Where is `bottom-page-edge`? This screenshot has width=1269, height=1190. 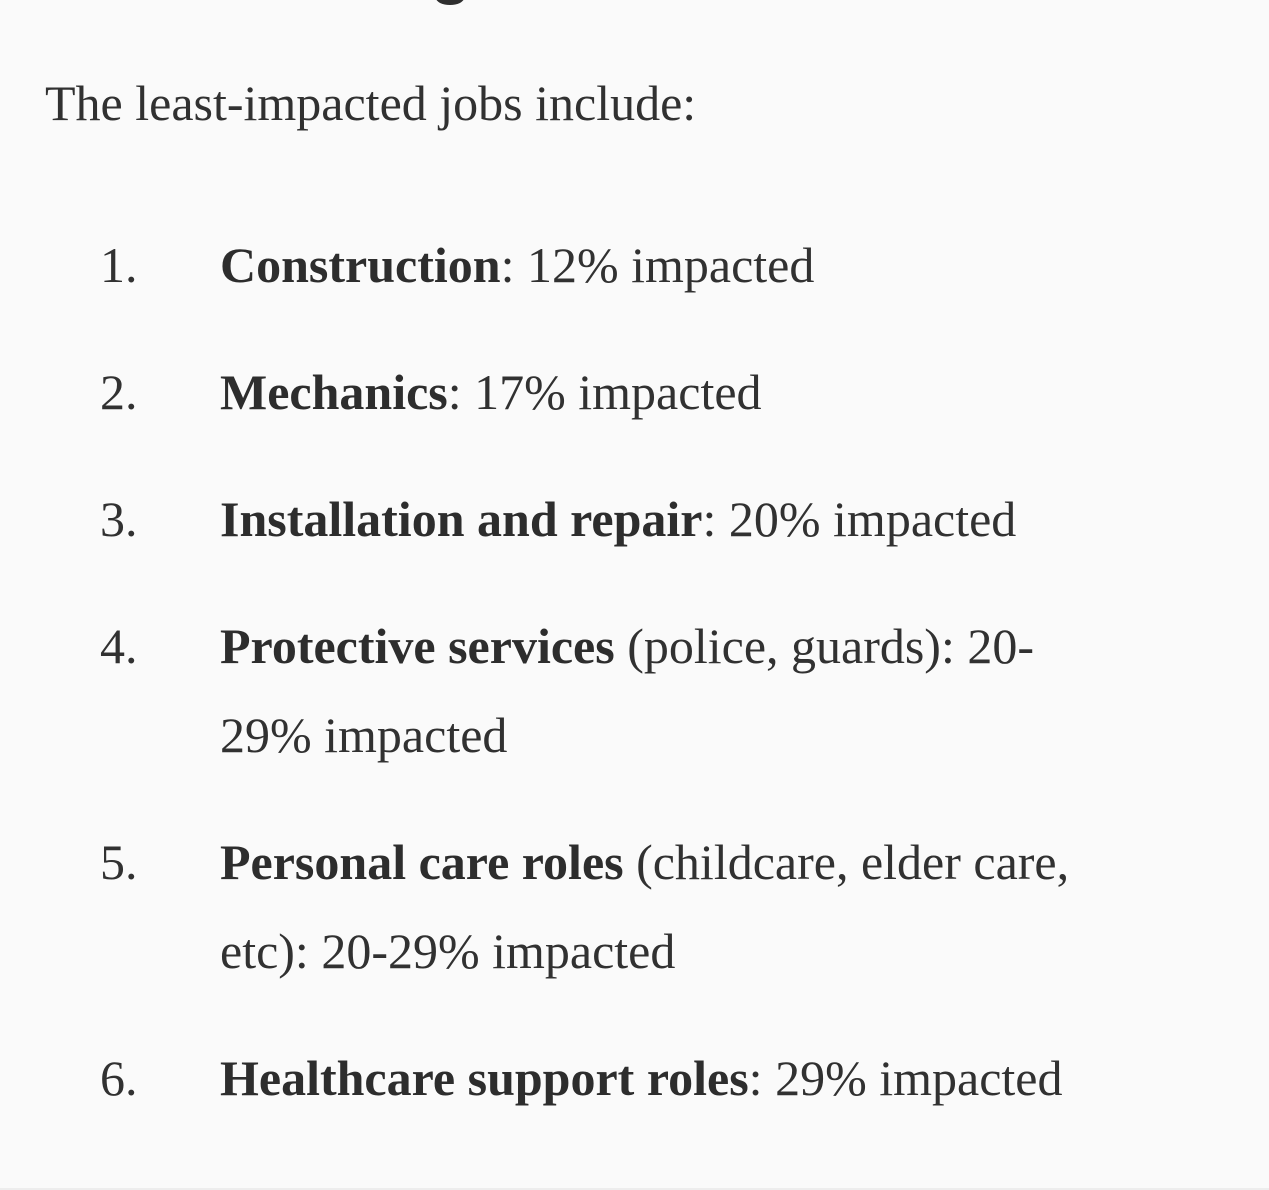 bottom-page-edge is located at coordinates (634, 1189).